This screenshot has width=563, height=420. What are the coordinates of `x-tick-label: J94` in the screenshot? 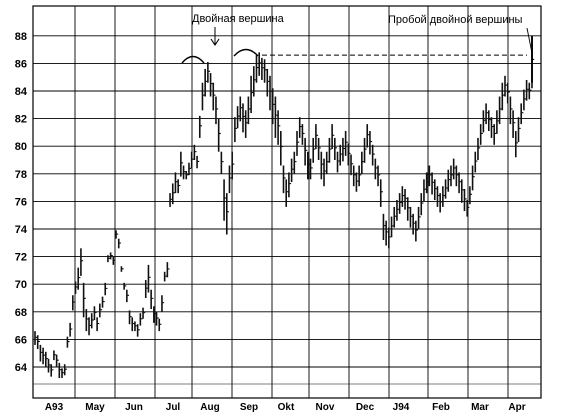 It's located at (401, 407).